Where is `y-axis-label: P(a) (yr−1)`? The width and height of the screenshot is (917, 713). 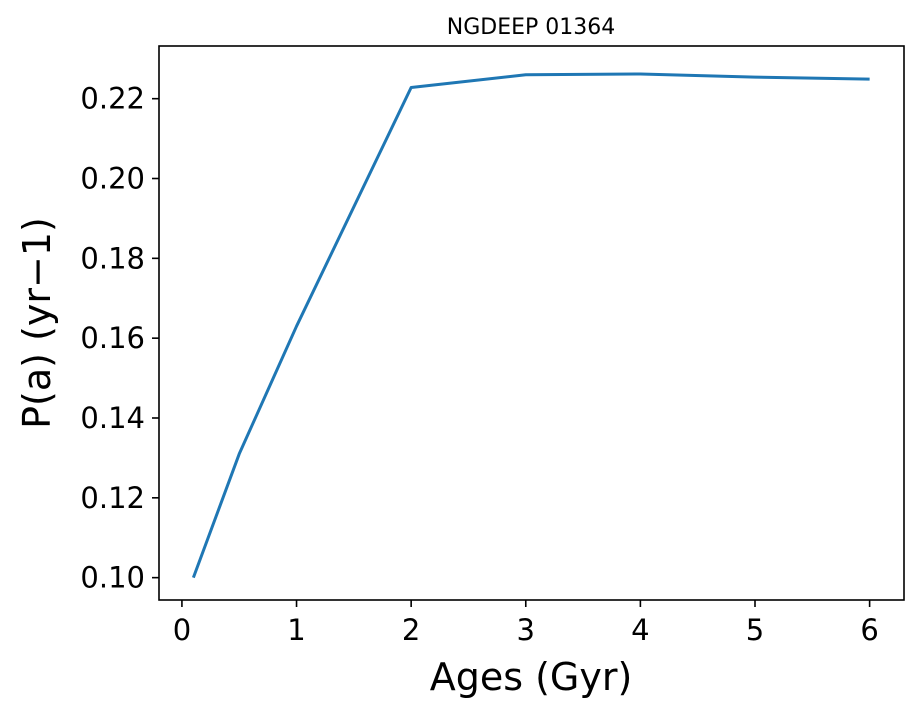 y-axis-label: P(a) (yr−1) is located at coordinates (37, 323).